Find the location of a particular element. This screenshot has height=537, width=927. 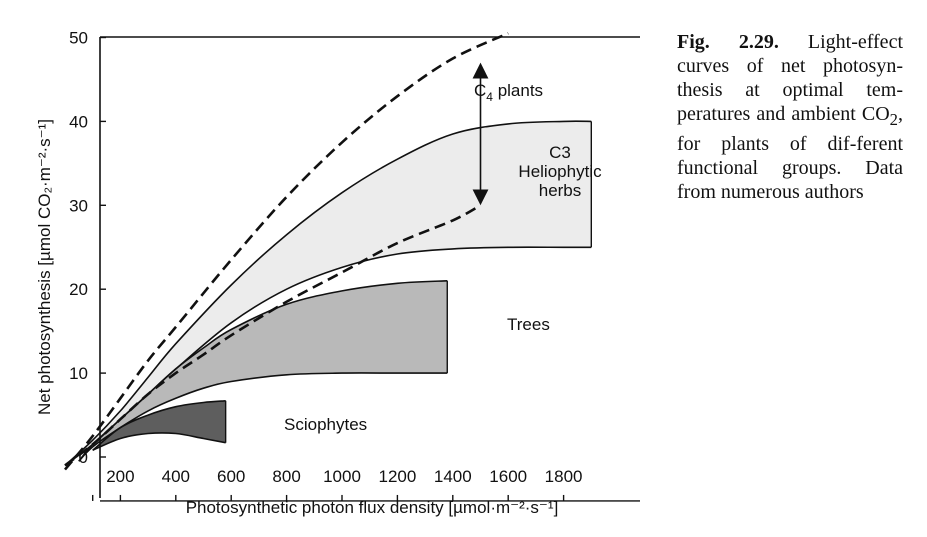

label-sciophytes: Sciophytes is located at coordinates (325, 424).